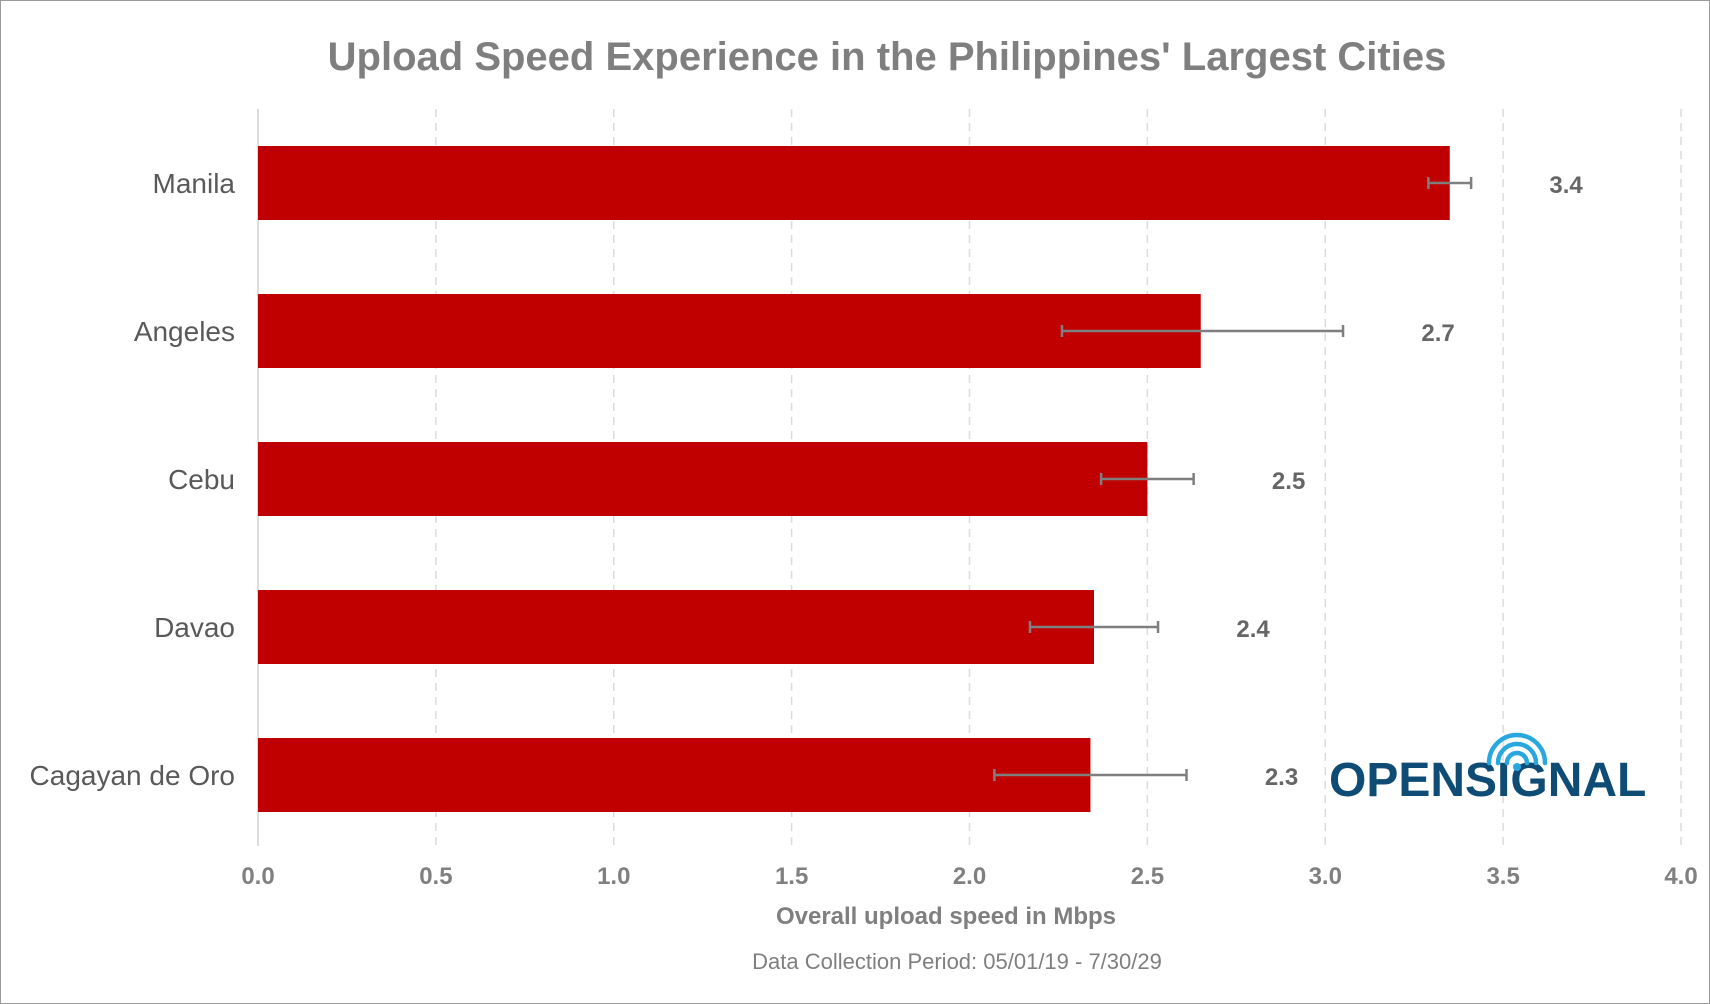  Describe the element at coordinates (791, 876) in the screenshot. I see `x-tick-label: 1.5` at that location.